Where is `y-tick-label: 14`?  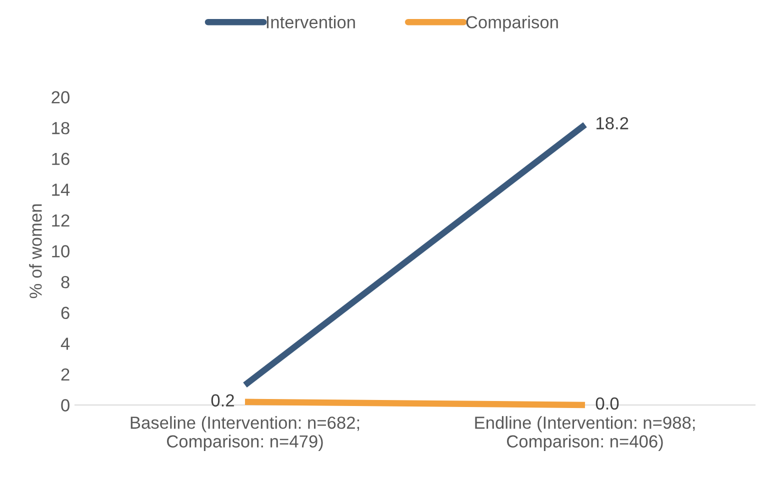
y-tick-label: 14 is located at coordinates (61, 190).